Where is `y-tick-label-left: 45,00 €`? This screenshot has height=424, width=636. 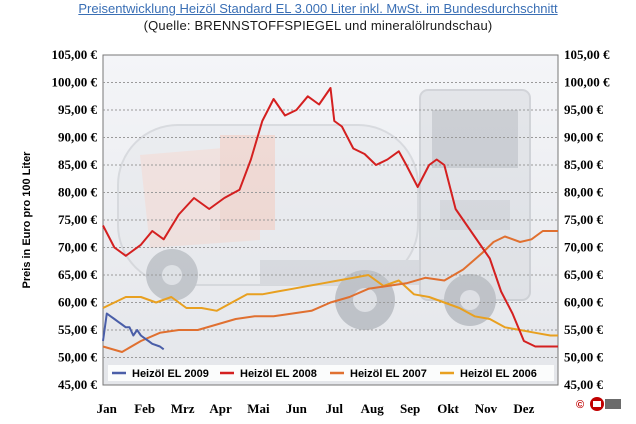 y-tick-label-left: 45,00 € is located at coordinates (78, 384).